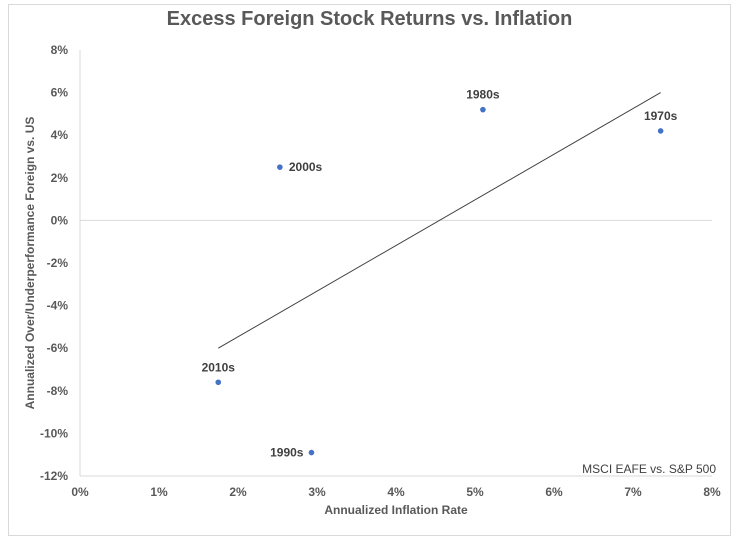 The width and height of the screenshot is (739, 544). I want to click on x-tick-label: 0%, so click(80, 492).